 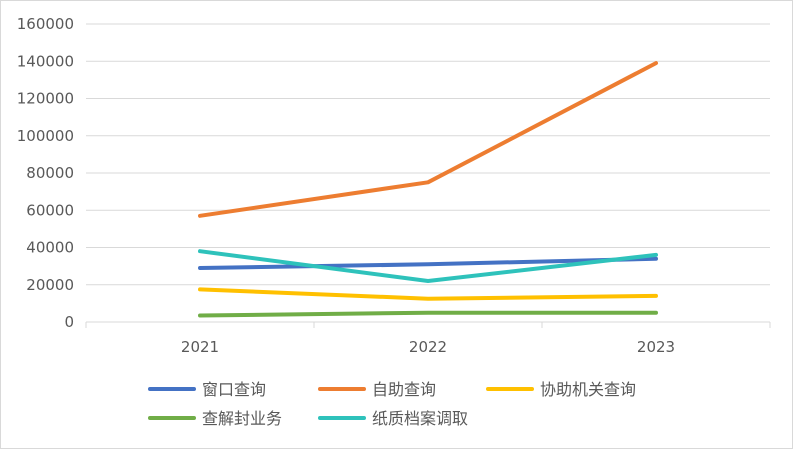 I want to click on legend-label: 窗口查询, so click(x=234, y=389).